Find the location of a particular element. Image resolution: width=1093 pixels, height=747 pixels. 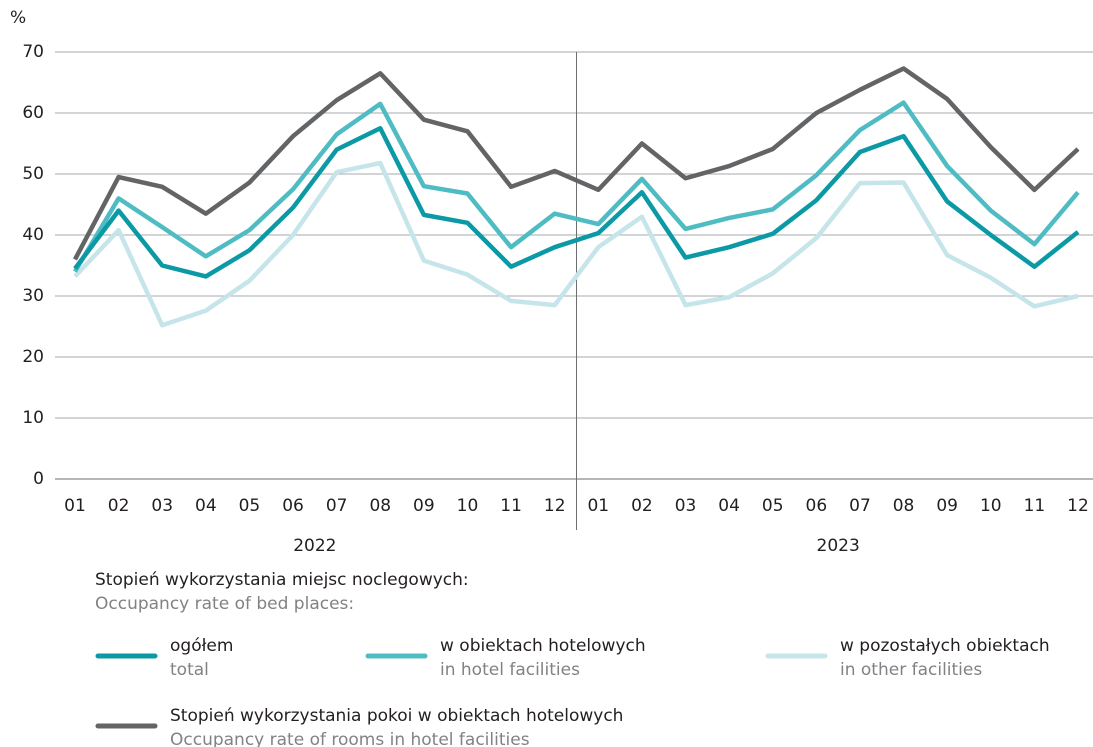

group-label: 2023 is located at coordinates (838, 546).